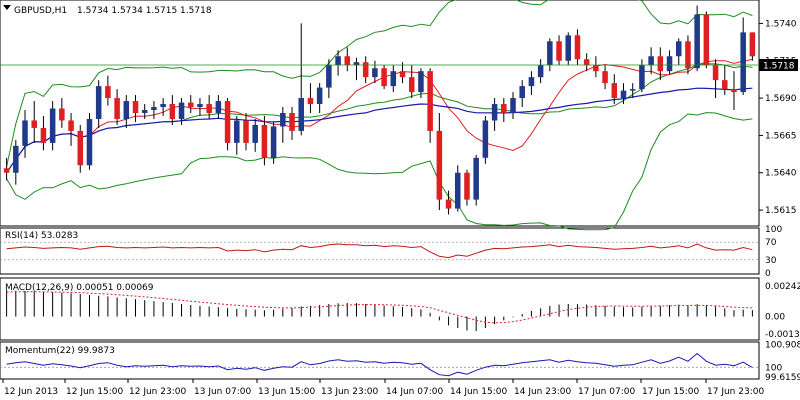 Image resolution: width=800 pixels, height=400 pixels. I want to click on momentum-panel-frame, so click(380, 360).